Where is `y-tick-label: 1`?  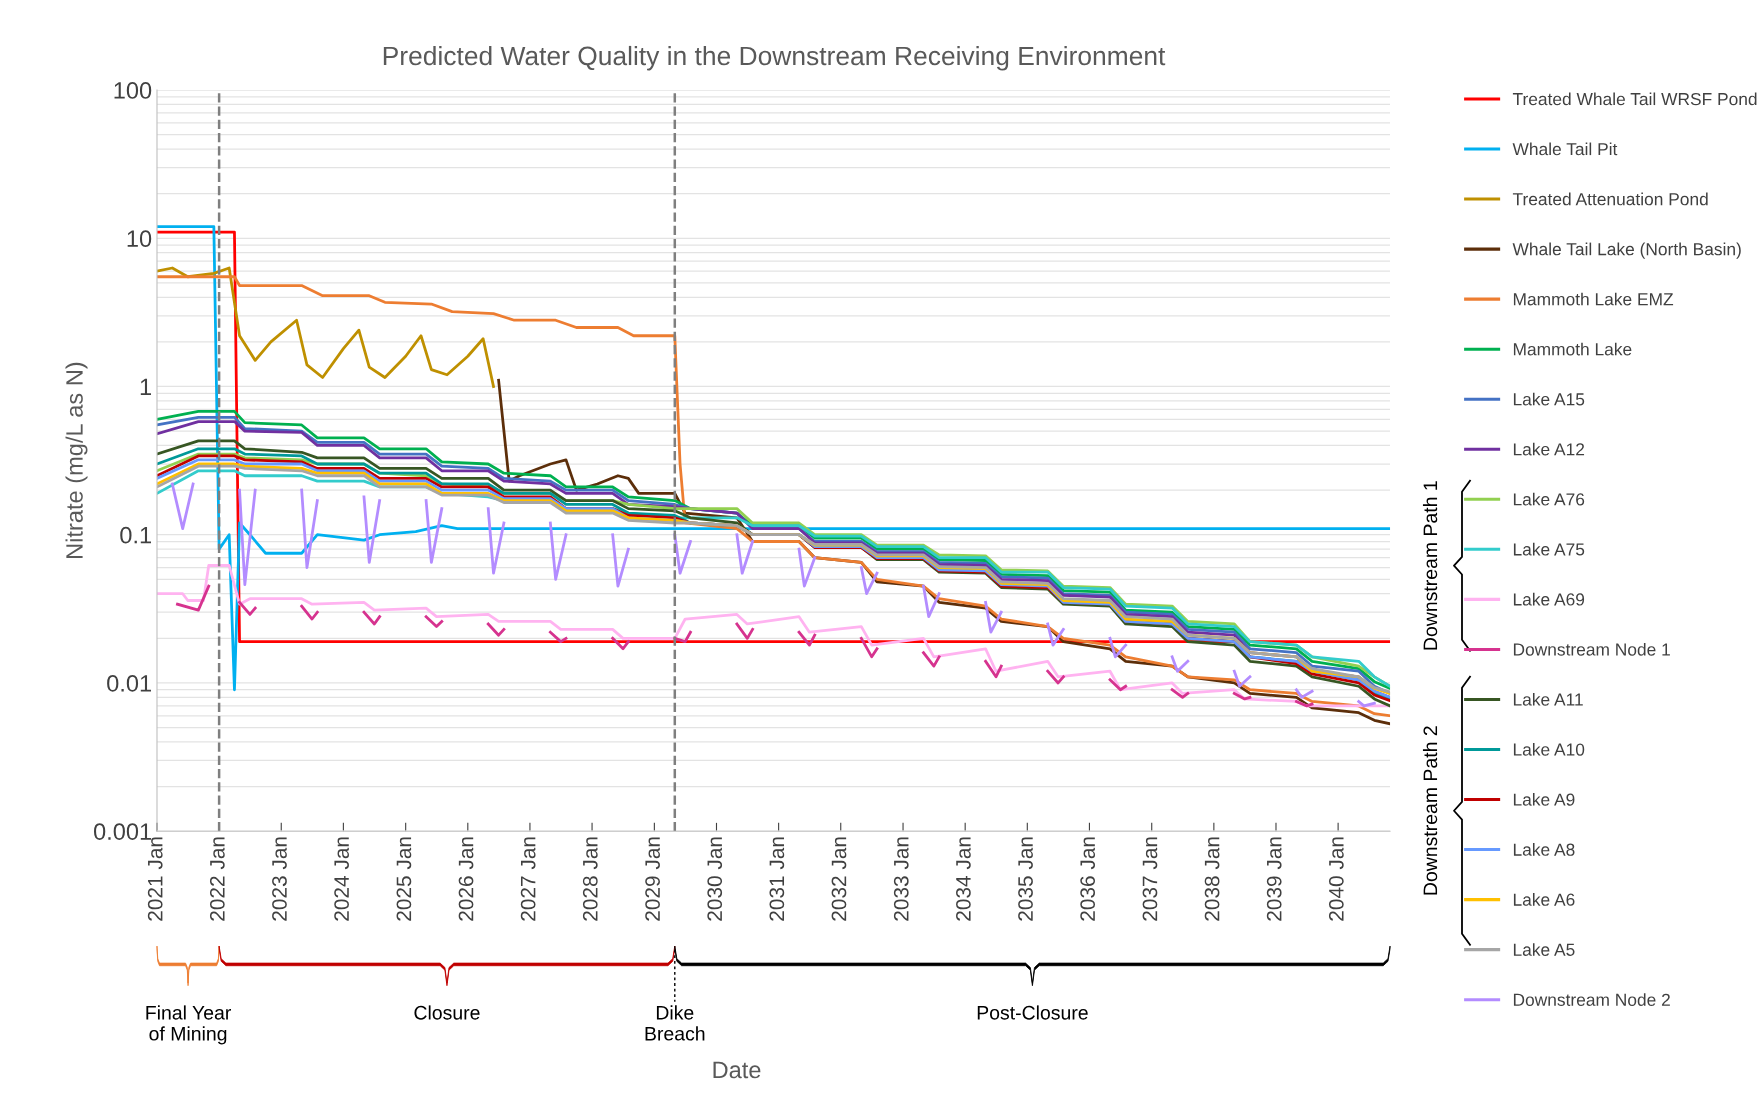 y-tick-label: 1 is located at coordinates (145, 387).